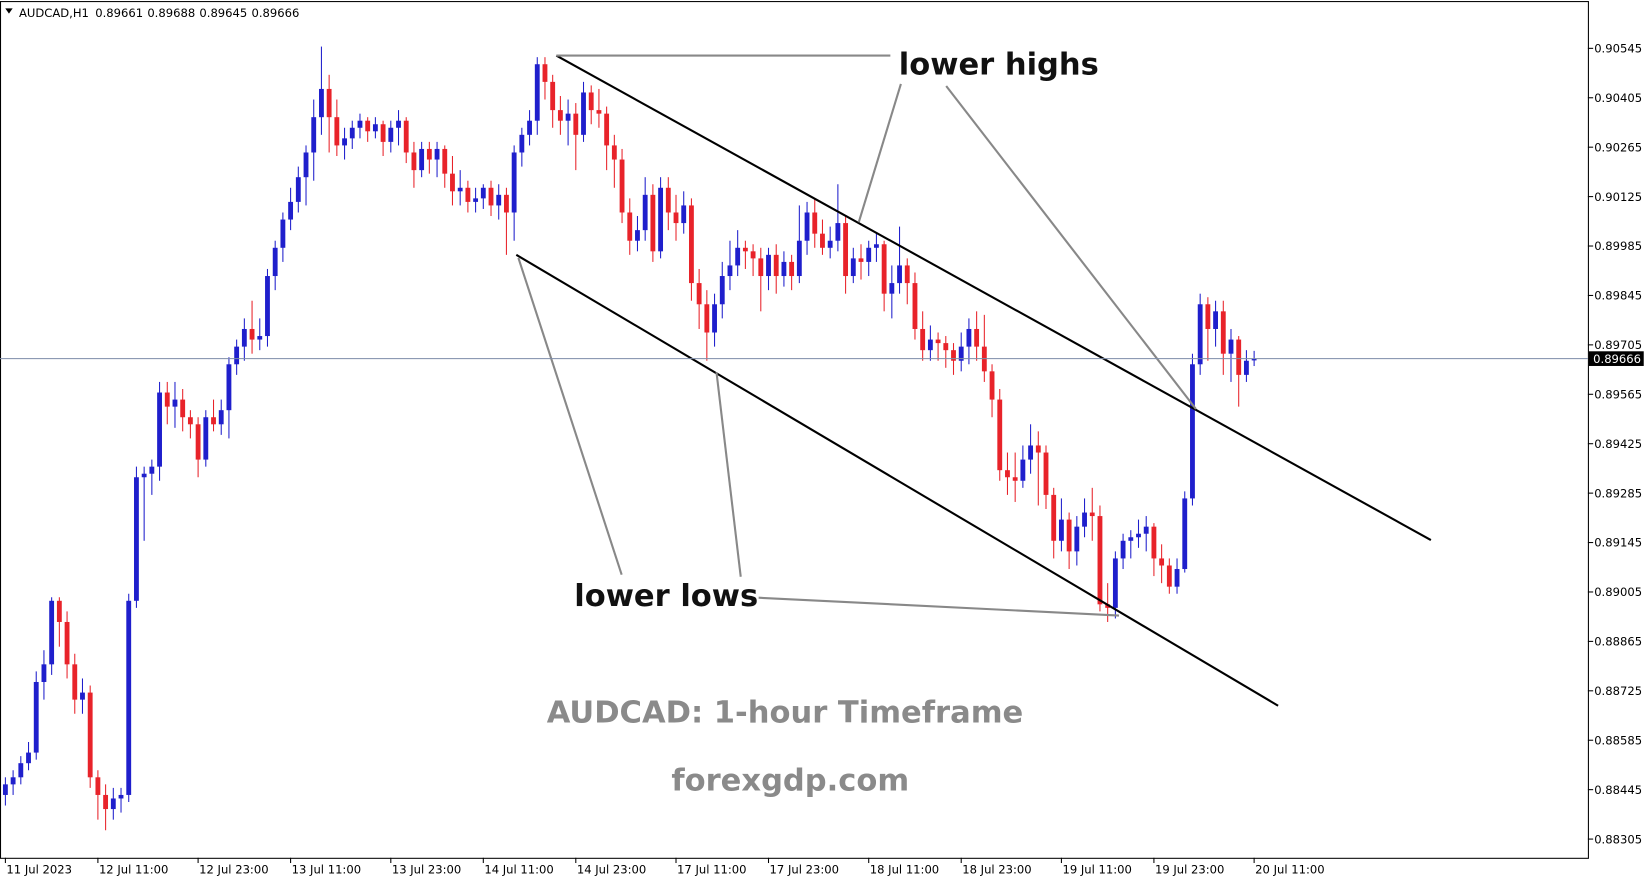 Image resolution: width=1649 pixels, height=884 pixels. What do you see at coordinates (54, 13) in the screenshot?
I see `symbol: AUDCAD,H1` at bounding box center [54, 13].